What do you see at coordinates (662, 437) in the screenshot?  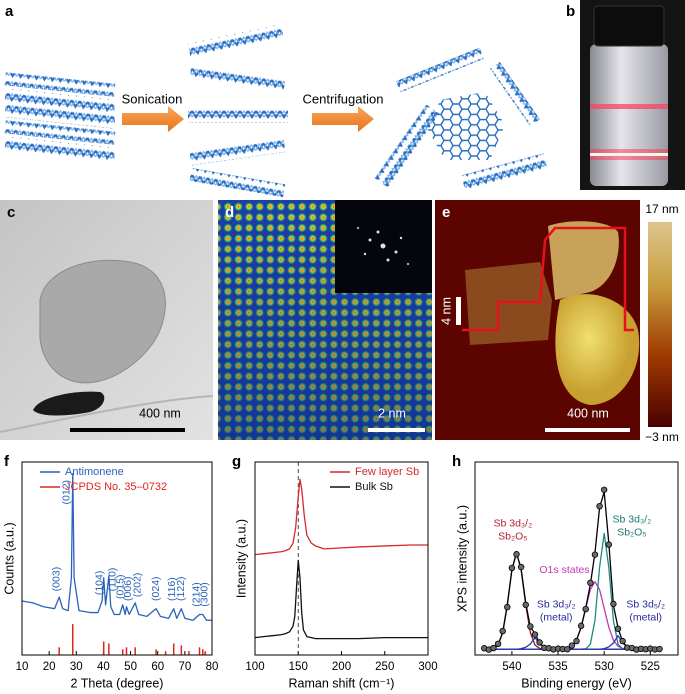 I see `color-bar-label: −3 nm` at bounding box center [662, 437].